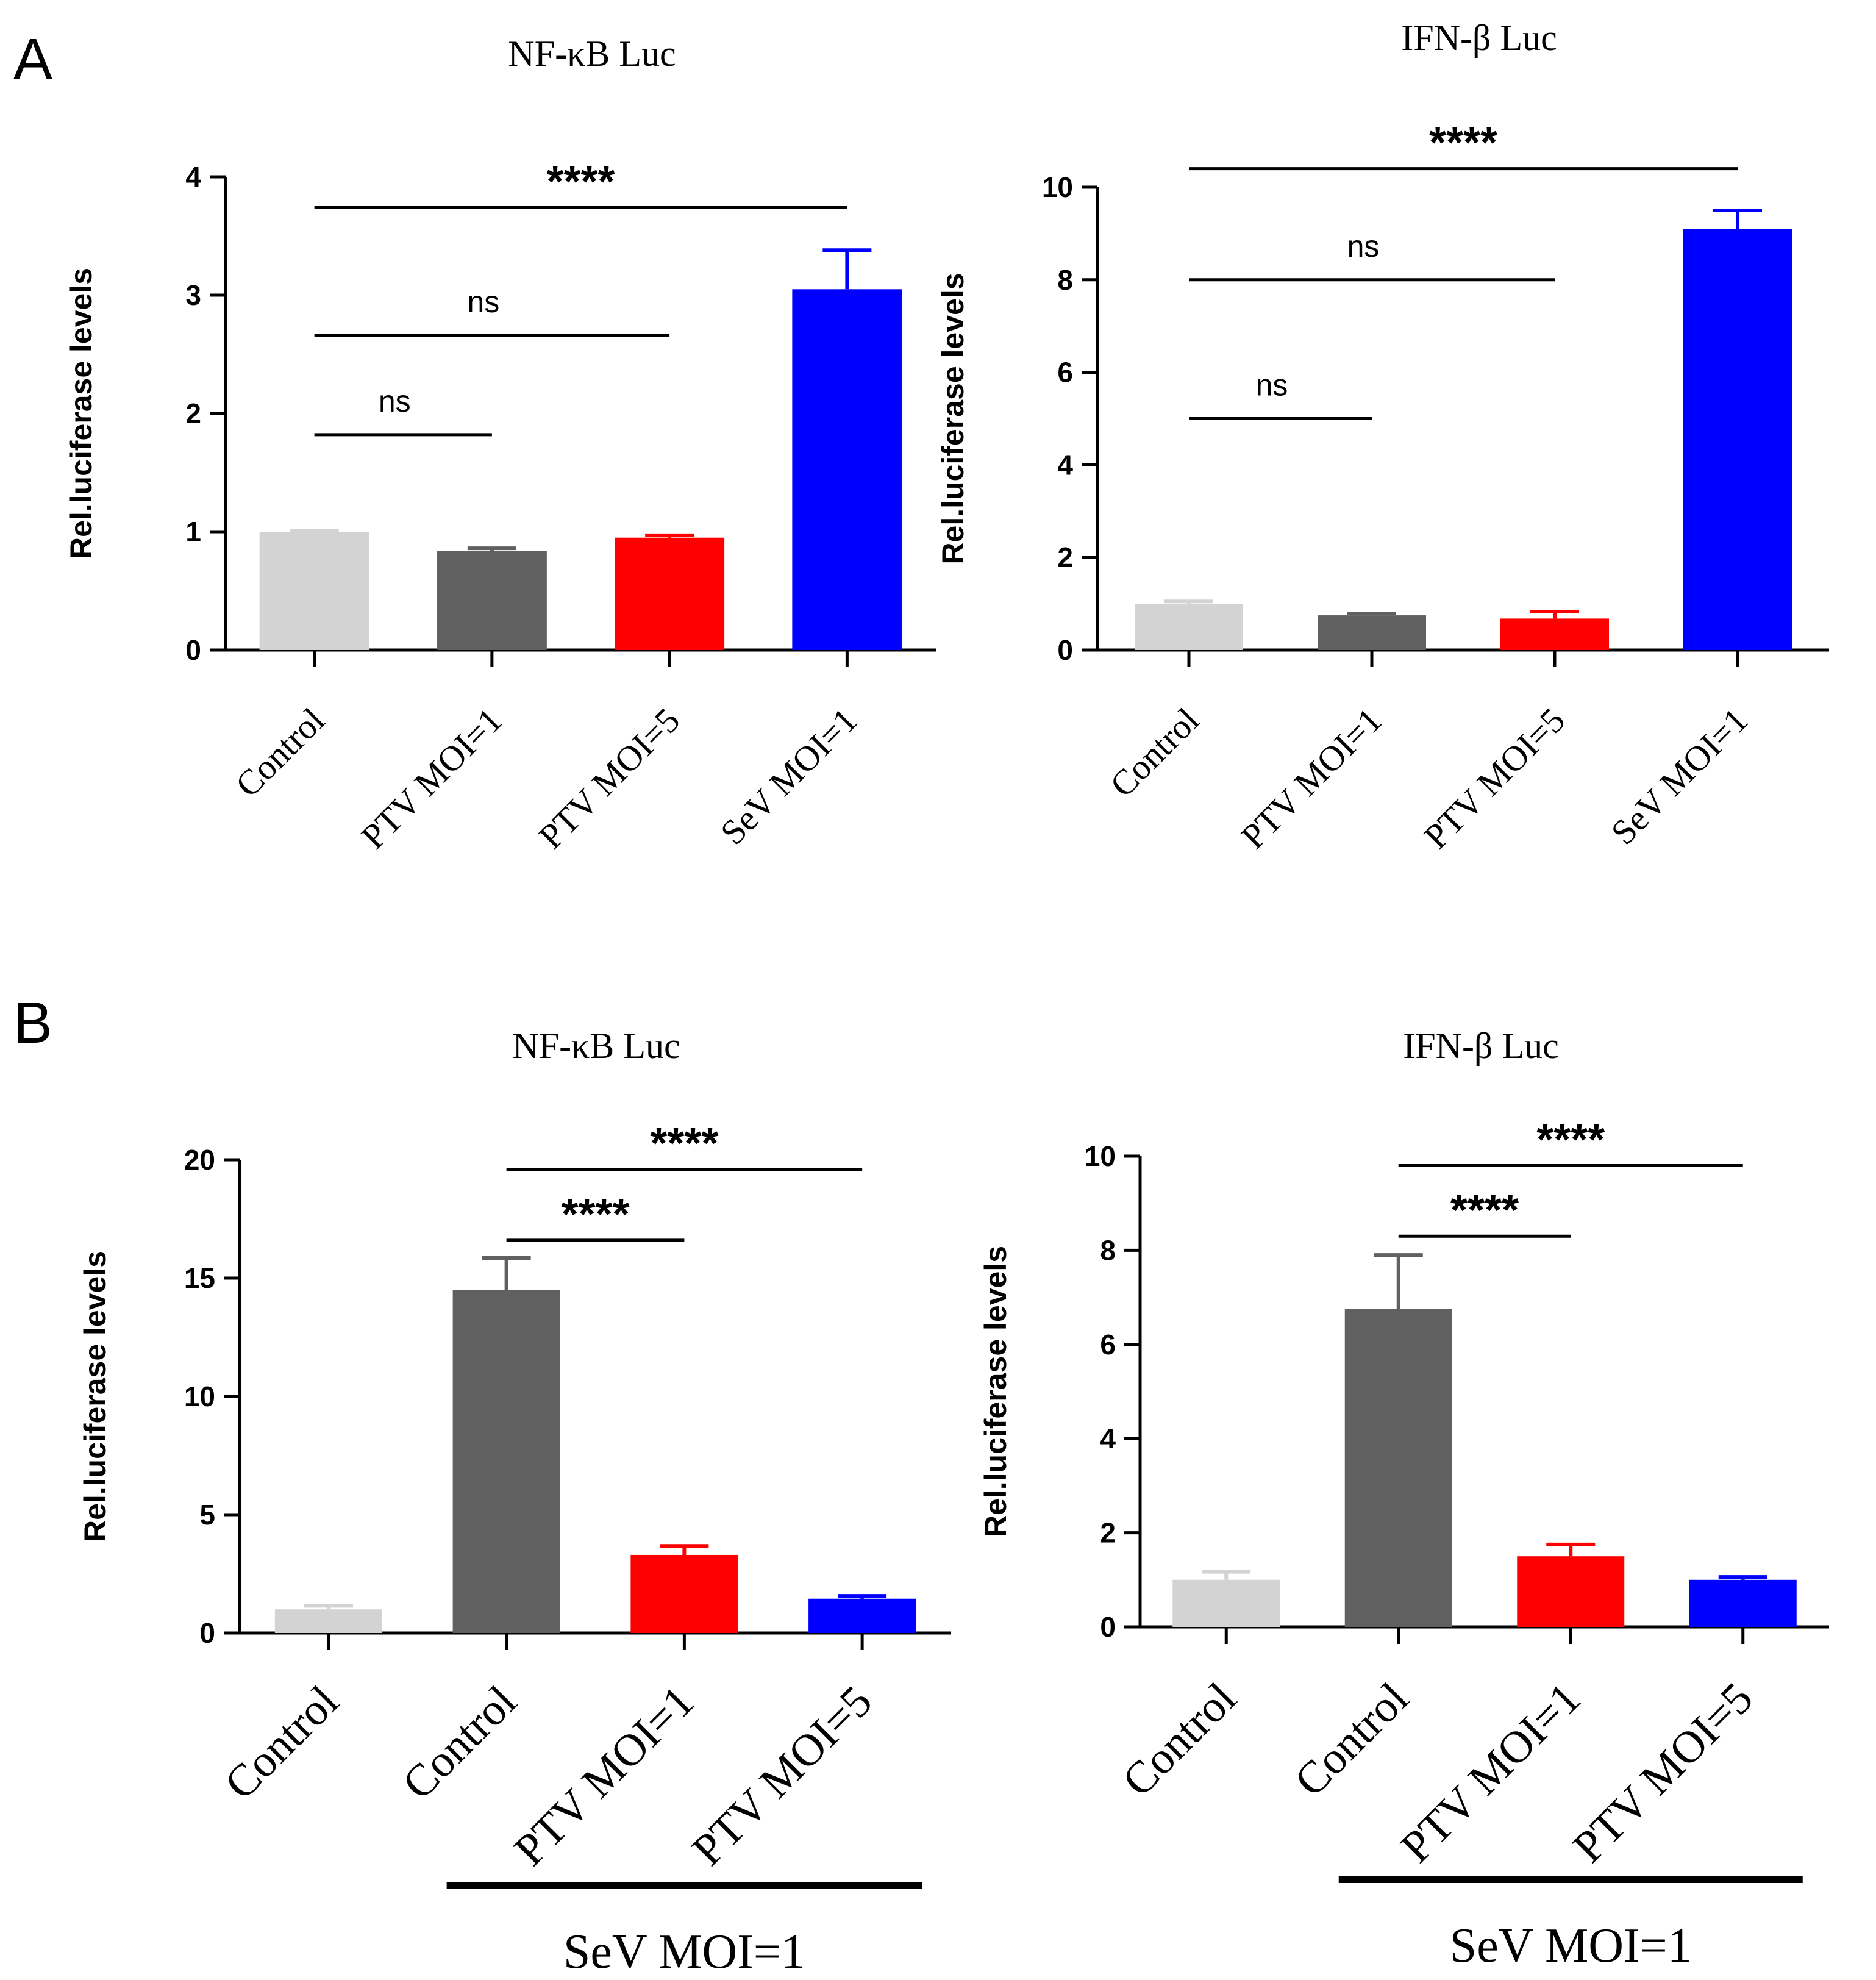 The image size is (1876, 1980). What do you see at coordinates (199, 1278) in the screenshot?
I see `y-tick-label: 15` at bounding box center [199, 1278].